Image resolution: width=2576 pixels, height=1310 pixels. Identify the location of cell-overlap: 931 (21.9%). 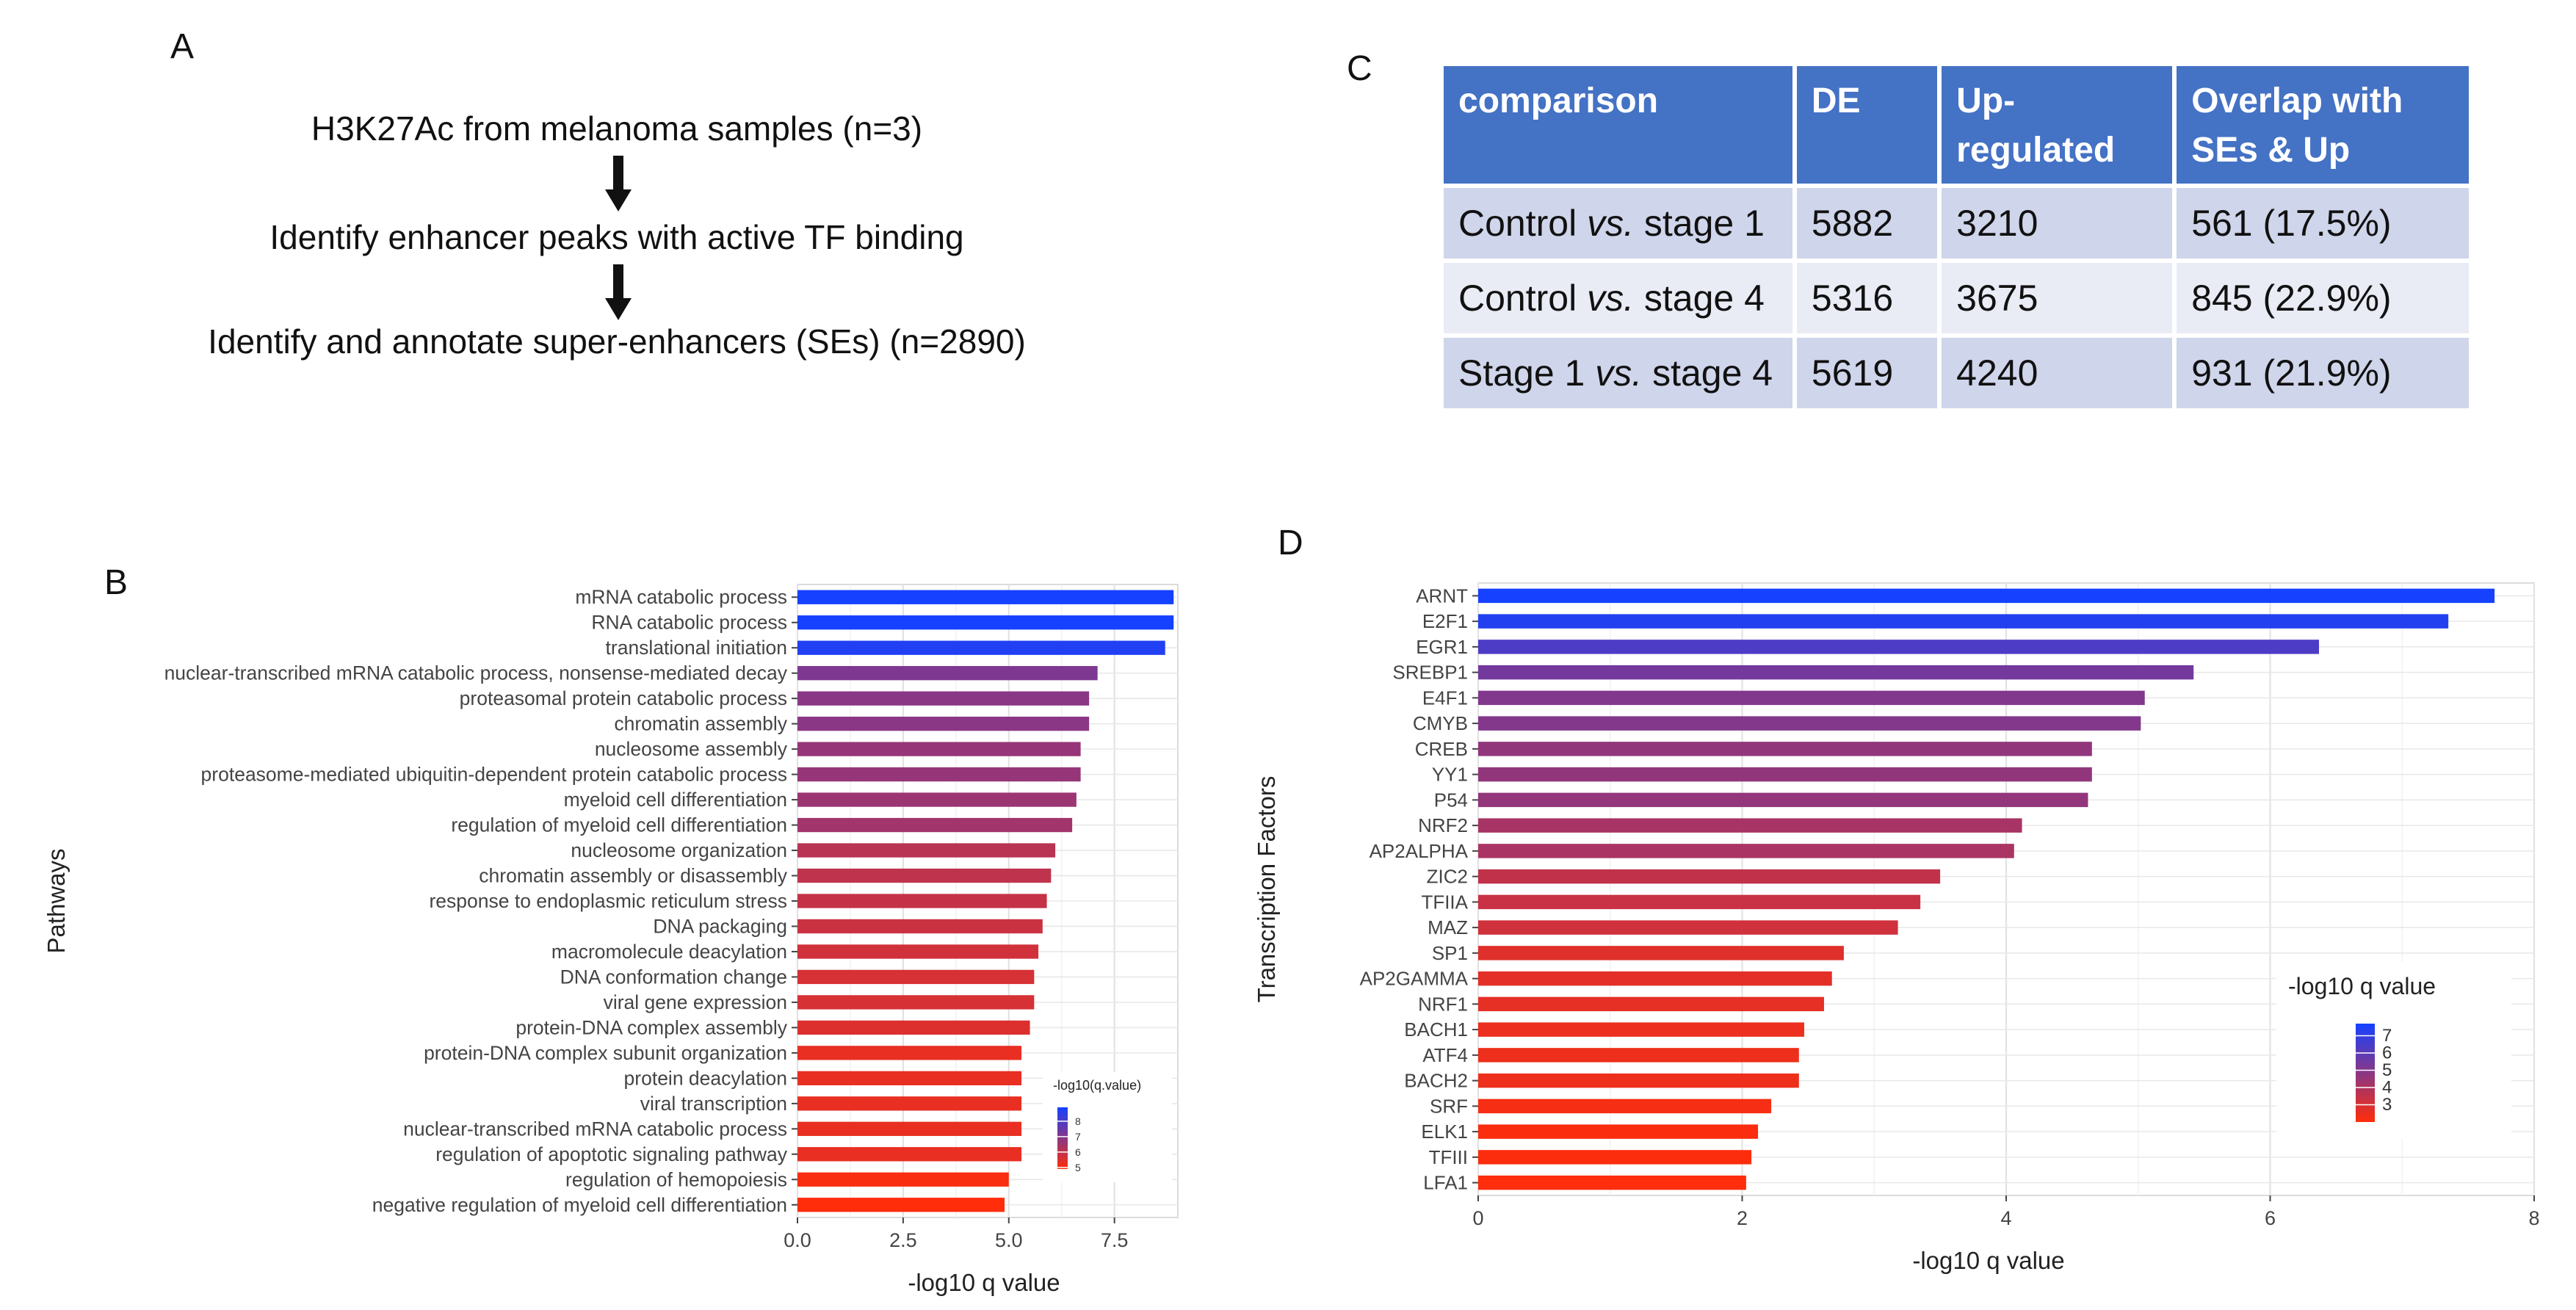
(2323, 373).